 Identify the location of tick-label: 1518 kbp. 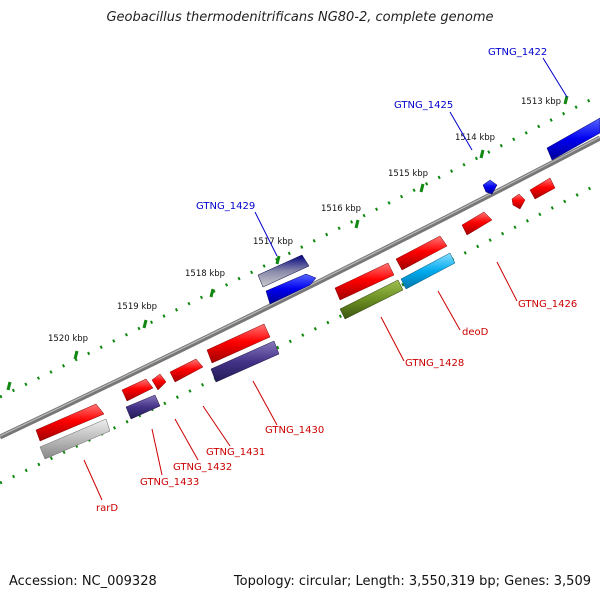
(205, 274).